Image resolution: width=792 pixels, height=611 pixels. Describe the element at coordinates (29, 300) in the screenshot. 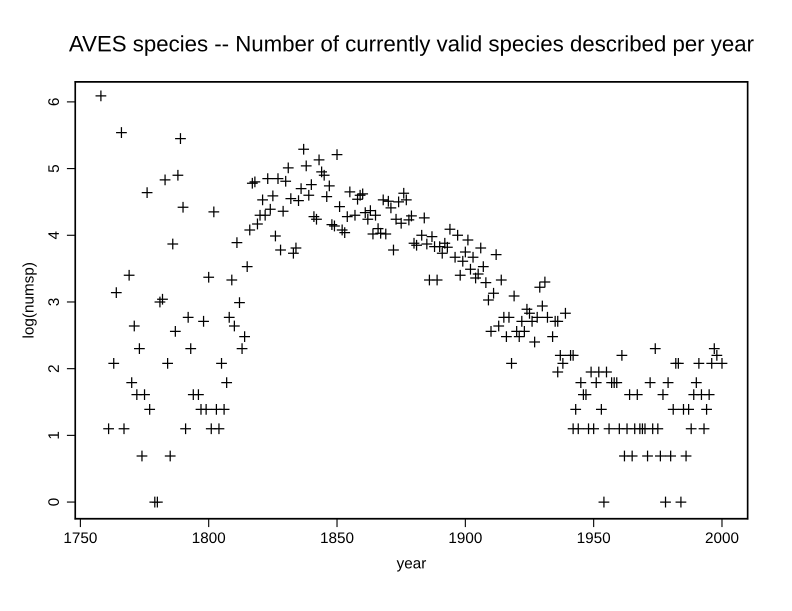

I see `y-axis-title: log(numsp)` at that location.